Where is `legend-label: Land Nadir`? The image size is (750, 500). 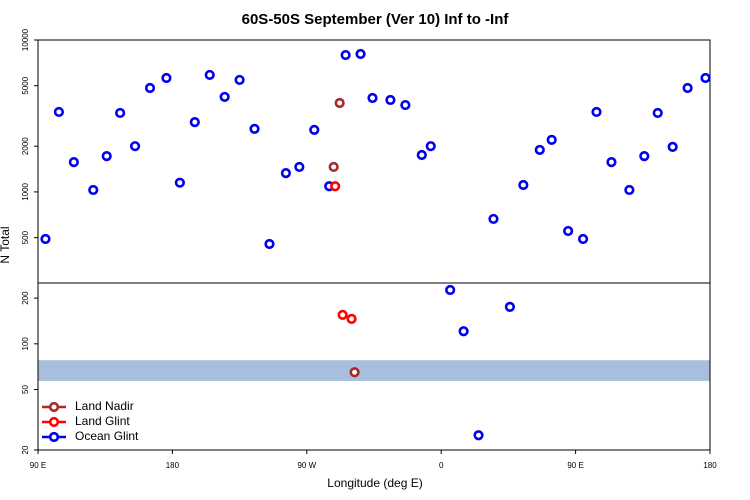
legend-label: Land Nadir is located at coordinates (104, 406).